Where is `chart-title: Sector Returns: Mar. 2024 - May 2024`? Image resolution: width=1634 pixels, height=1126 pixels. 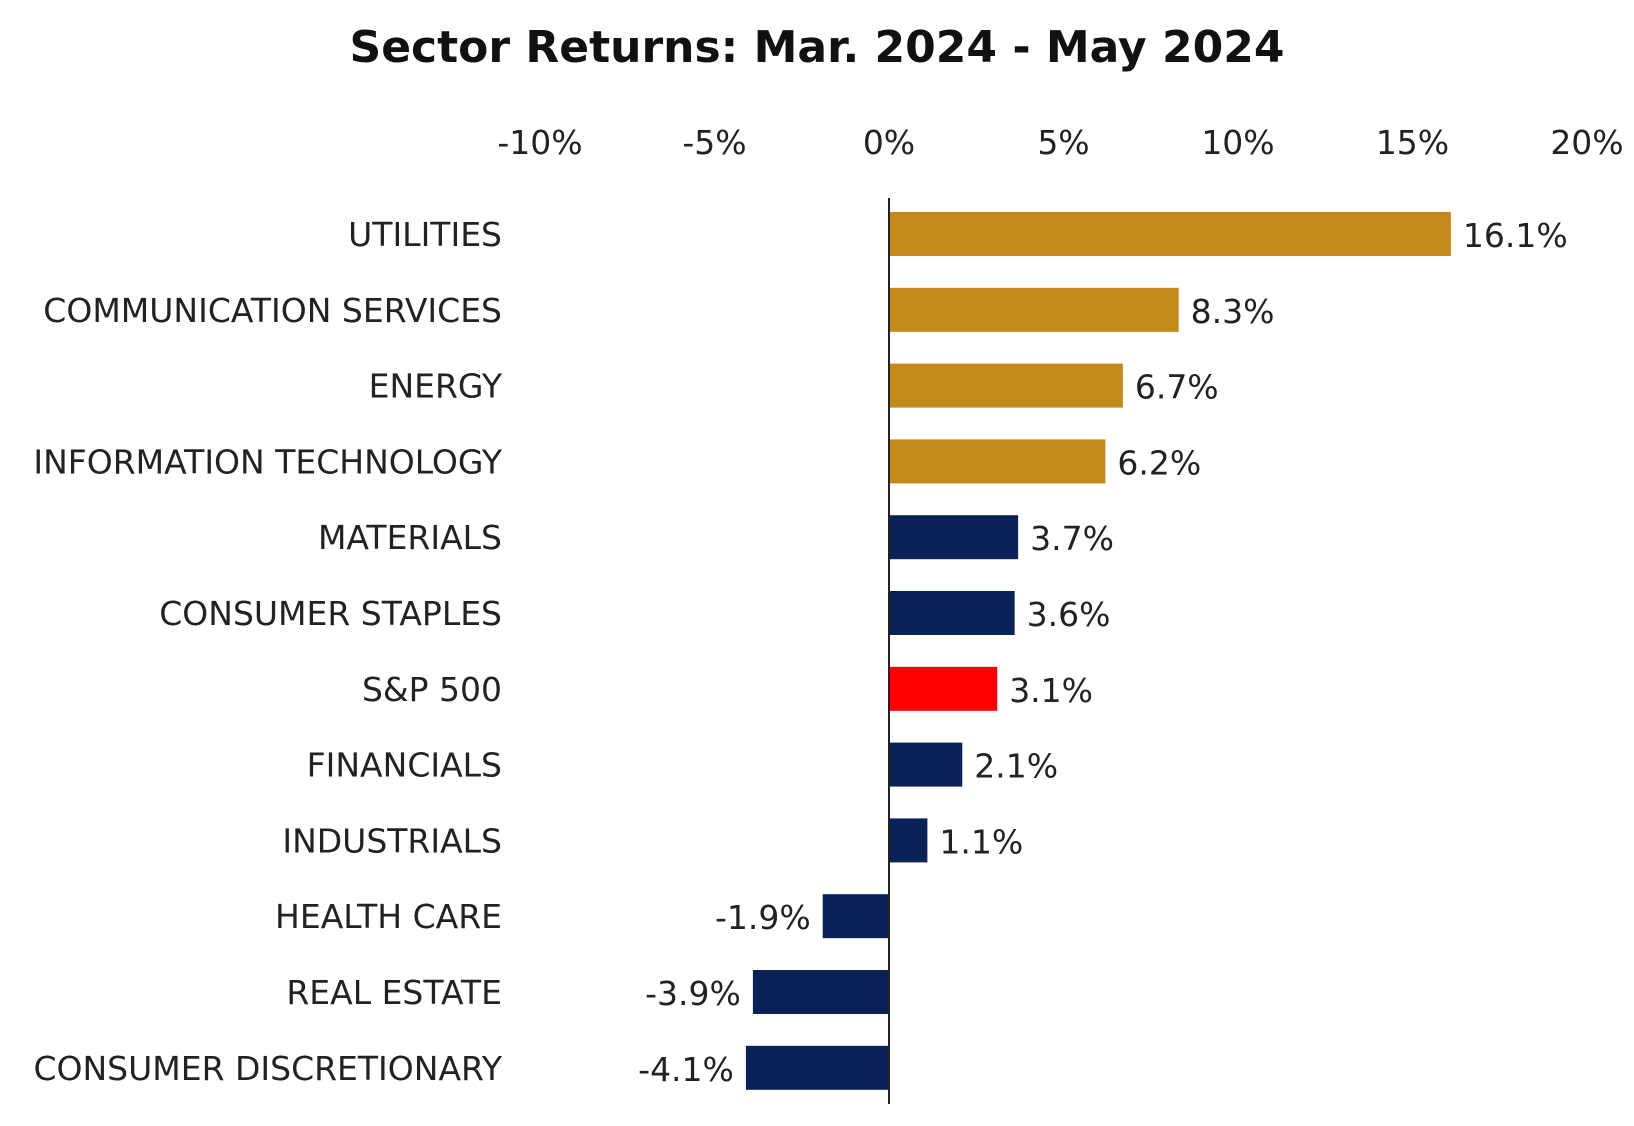
chart-title: Sector Returns: Mar. 2024 - May 2024 is located at coordinates (817, 47).